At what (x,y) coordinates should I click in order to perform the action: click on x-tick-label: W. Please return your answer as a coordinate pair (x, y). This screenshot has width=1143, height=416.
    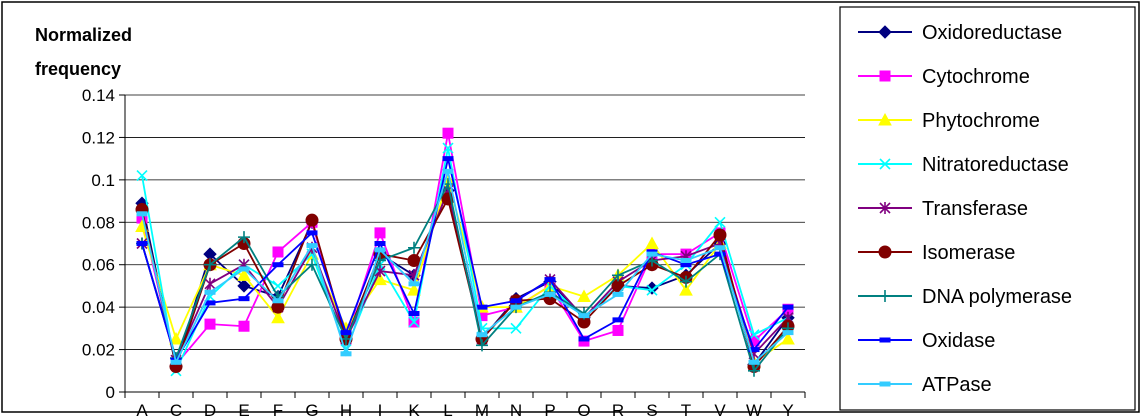
    Looking at the image, I should click on (754, 408).